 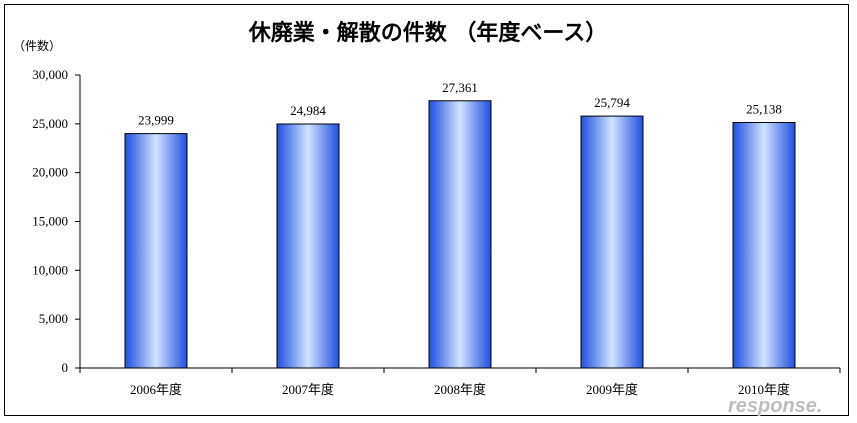 What do you see at coordinates (50, 221) in the screenshot?
I see `y-tick-label: 15,000` at bounding box center [50, 221].